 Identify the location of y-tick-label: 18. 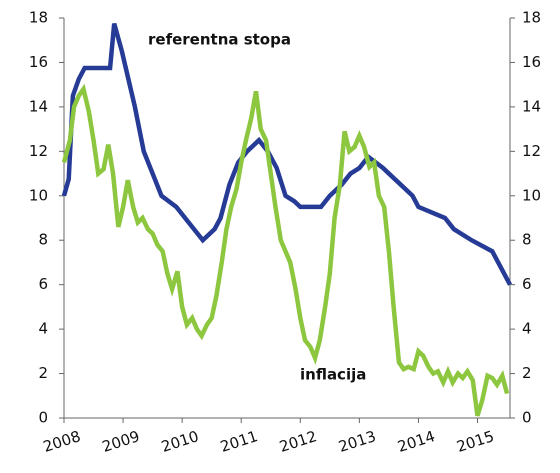
(38, 18).